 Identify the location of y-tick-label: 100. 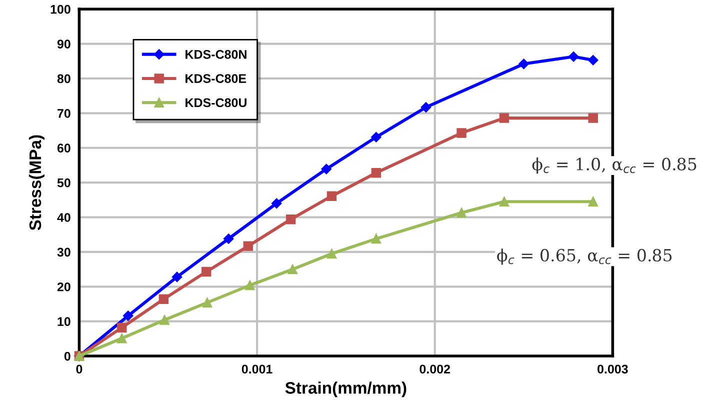
(60, 9).